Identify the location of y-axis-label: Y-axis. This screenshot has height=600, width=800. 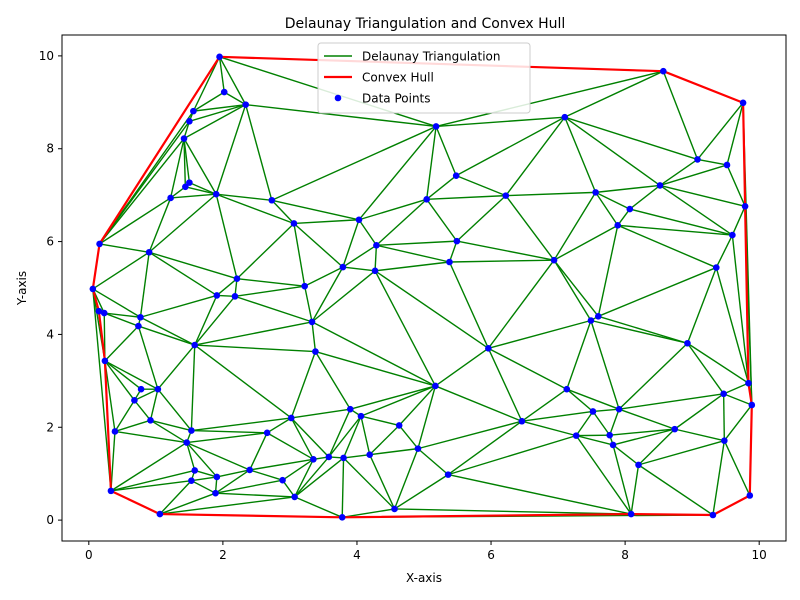
(22, 288).